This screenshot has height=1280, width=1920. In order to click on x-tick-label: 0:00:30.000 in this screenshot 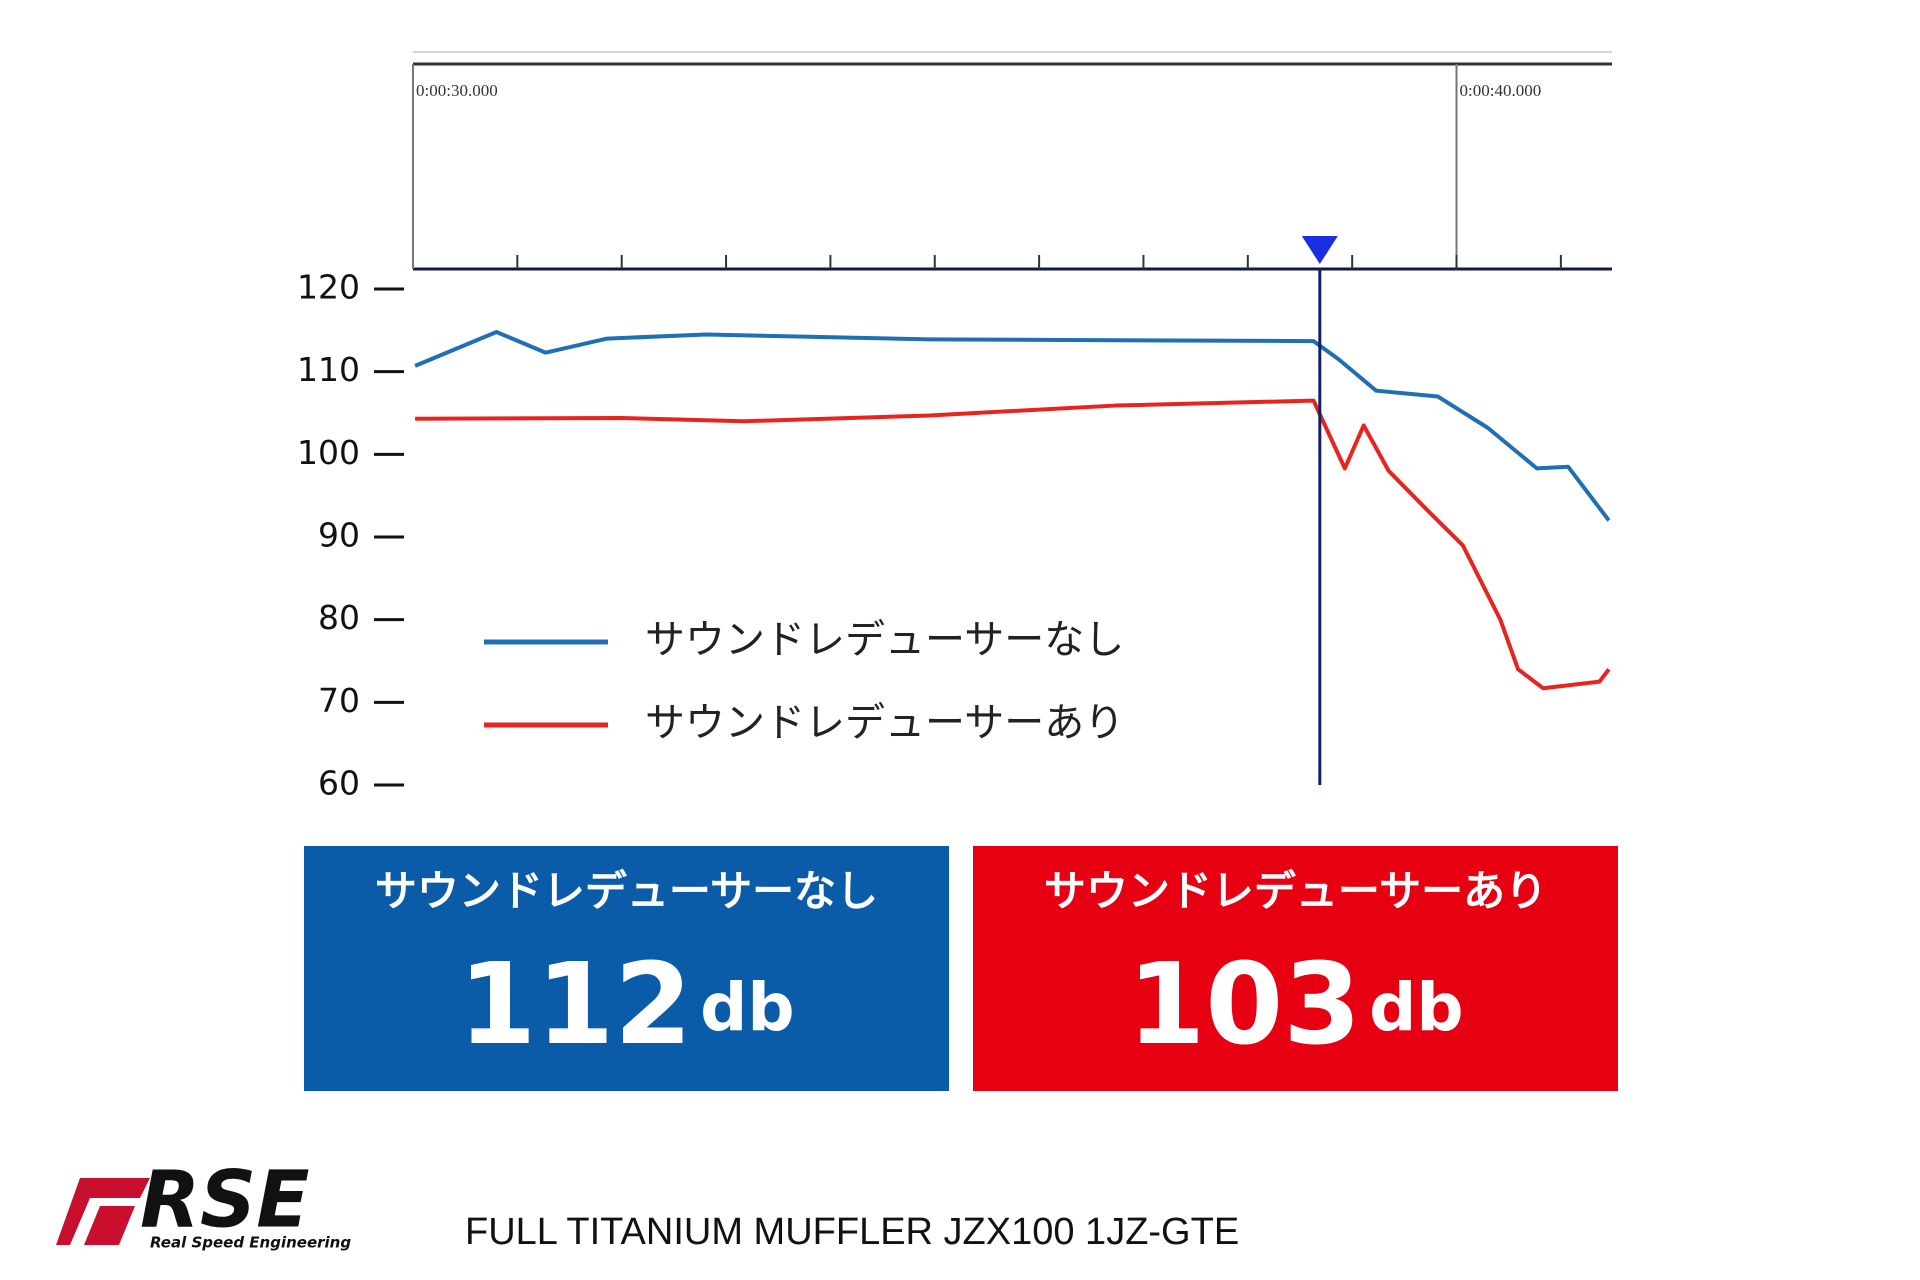, I will do `click(457, 90)`.